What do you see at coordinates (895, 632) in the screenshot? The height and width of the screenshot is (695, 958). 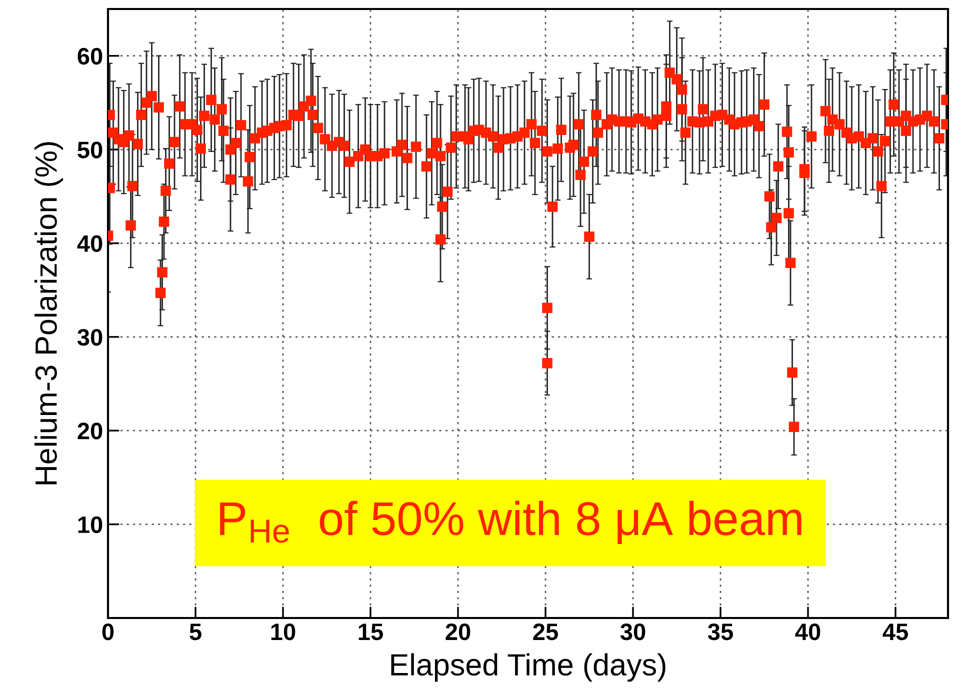 I see `x-tick-label: 45` at bounding box center [895, 632].